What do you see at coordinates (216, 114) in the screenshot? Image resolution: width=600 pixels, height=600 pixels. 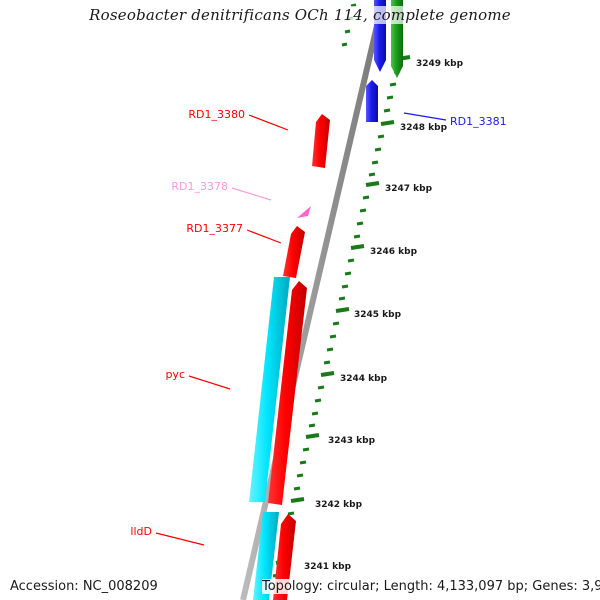 I see `feature-label-RD1_3380: RD1_3380` at bounding box center [216, 114].